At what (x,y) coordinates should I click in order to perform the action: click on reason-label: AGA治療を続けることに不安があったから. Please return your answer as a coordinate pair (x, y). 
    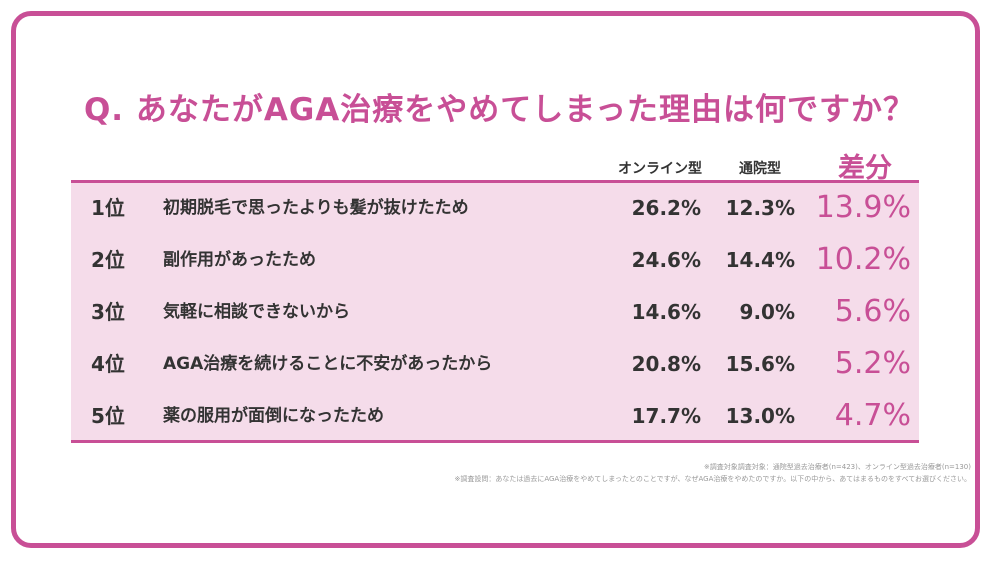
    Looking at the image, I should click on (328, 364).